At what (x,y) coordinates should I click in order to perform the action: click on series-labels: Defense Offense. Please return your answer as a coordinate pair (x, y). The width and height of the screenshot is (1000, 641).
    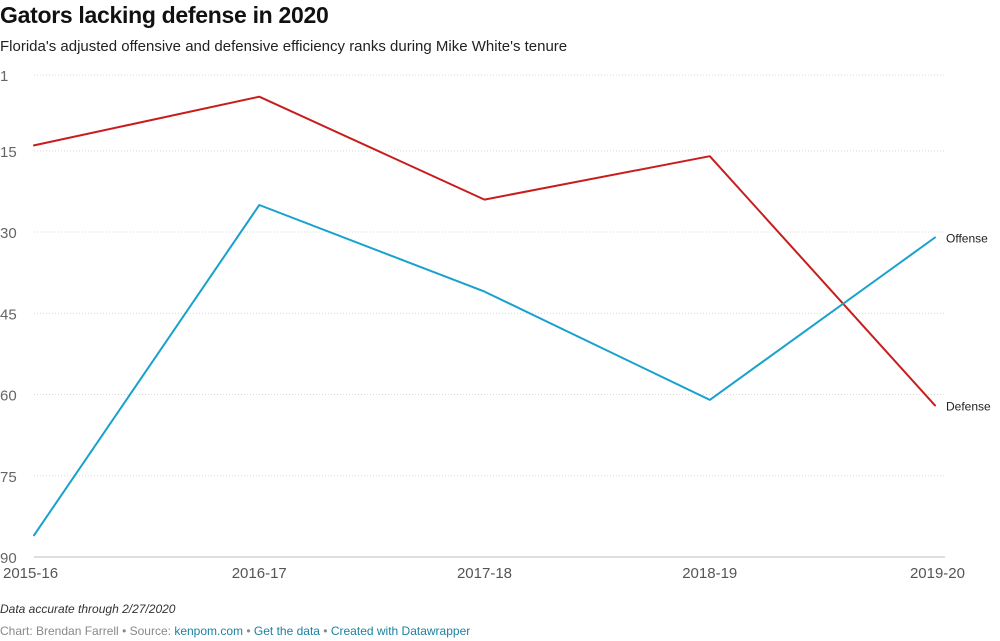
    Looking at the image, I should click on (968, 322).